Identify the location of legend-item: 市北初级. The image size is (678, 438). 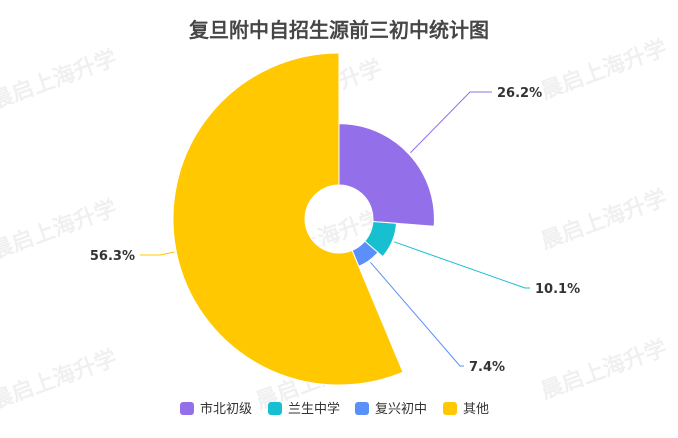
(216, 409).